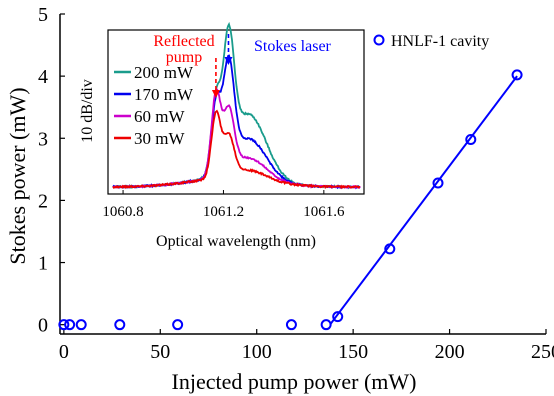 This screenshot has height=396, width=554. Describe the element at coordinates (306, 346) in the screenshot. I see `main-x-ticks: 0 50 100 150 200 250` at that location.